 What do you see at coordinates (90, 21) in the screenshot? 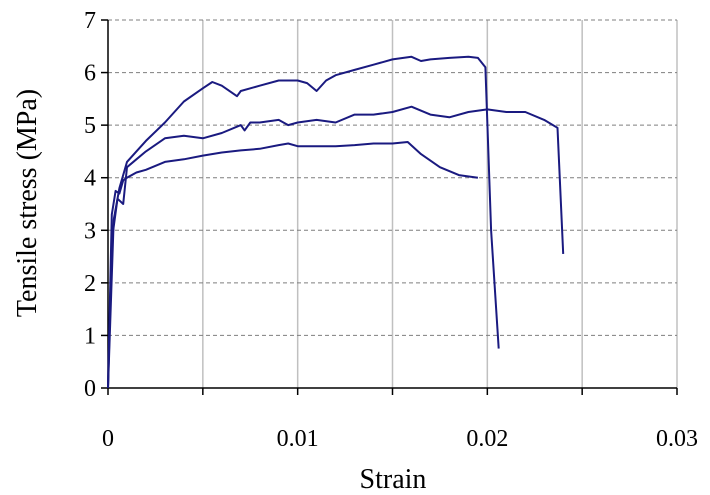
I see `y-tick-label: 7` at bounding box center [90, 21].